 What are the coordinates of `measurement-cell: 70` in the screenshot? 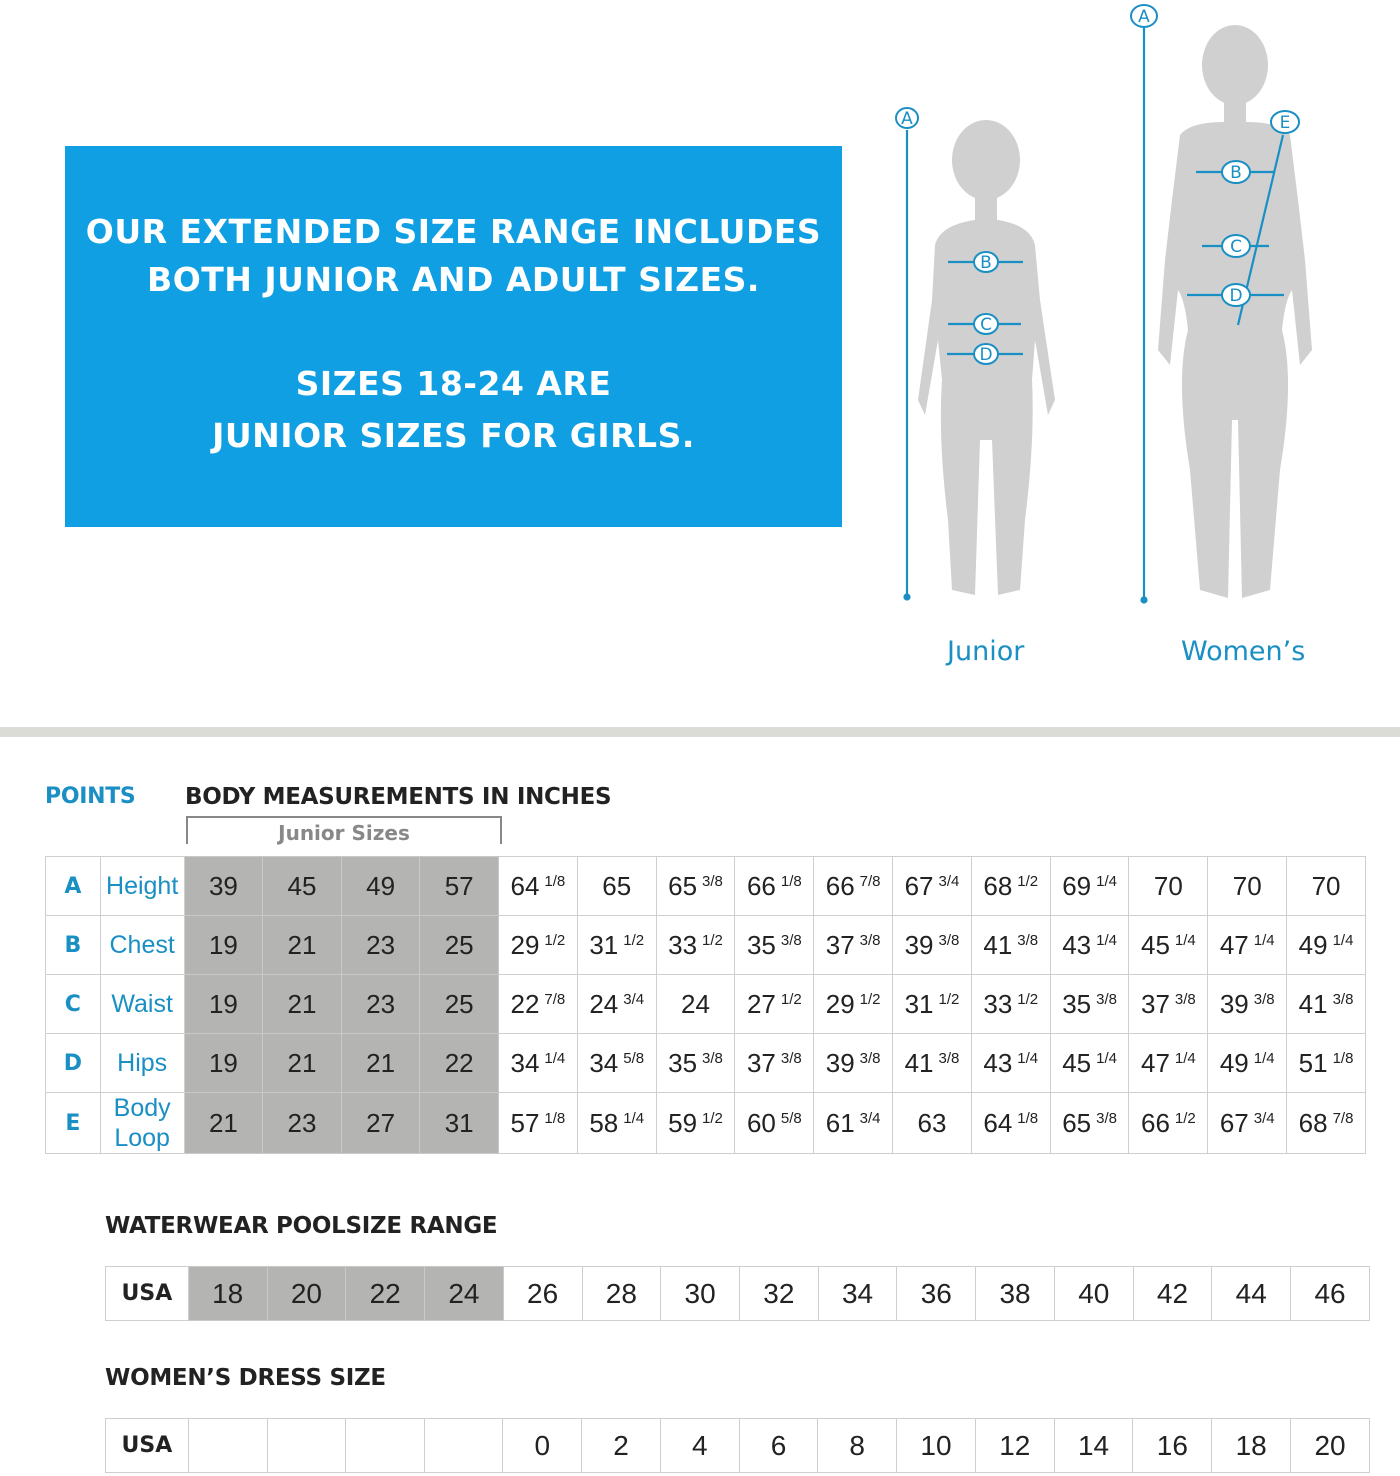 It's located at (1168, 886).